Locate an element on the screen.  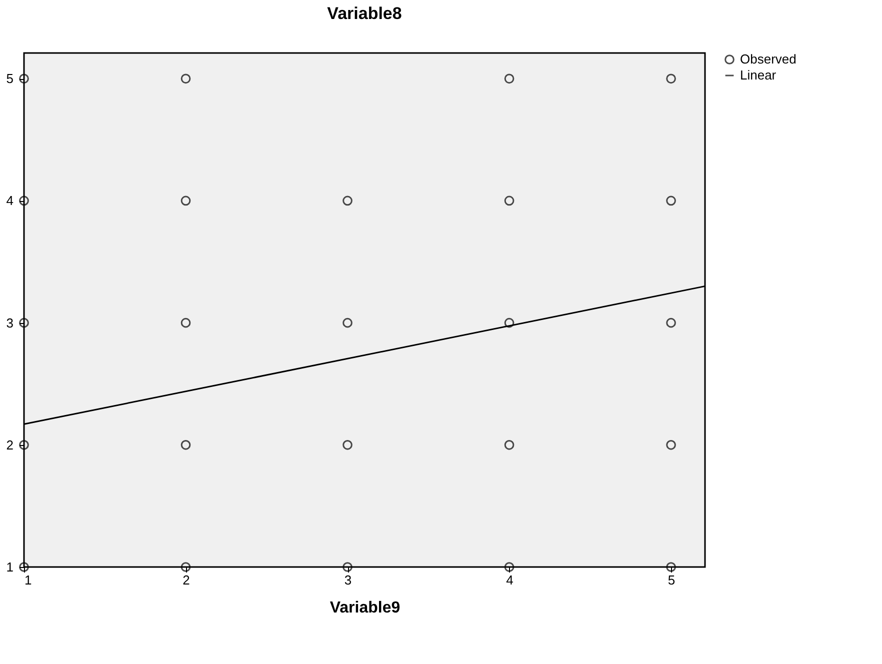
x-tick-label: 3 is located at coordinates (348, 580).